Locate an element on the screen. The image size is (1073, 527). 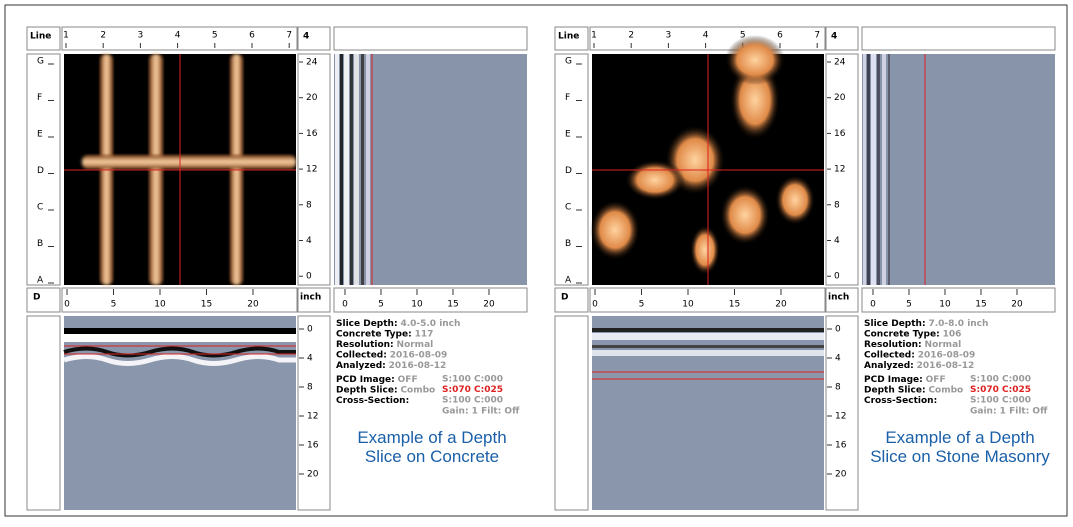
right-tick-label: 12 is located at coordinates (839, 170).